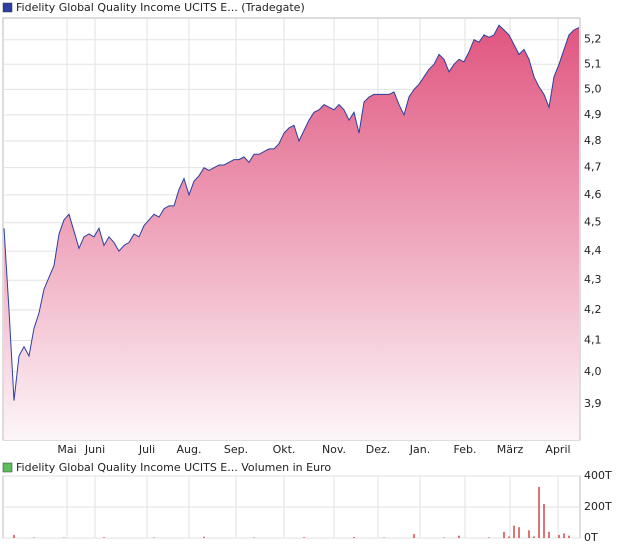  What do you see at coordinates (598, 475) in the screenshot?
I see `y-tick-label: 400T` at bounding box center [598, 475].